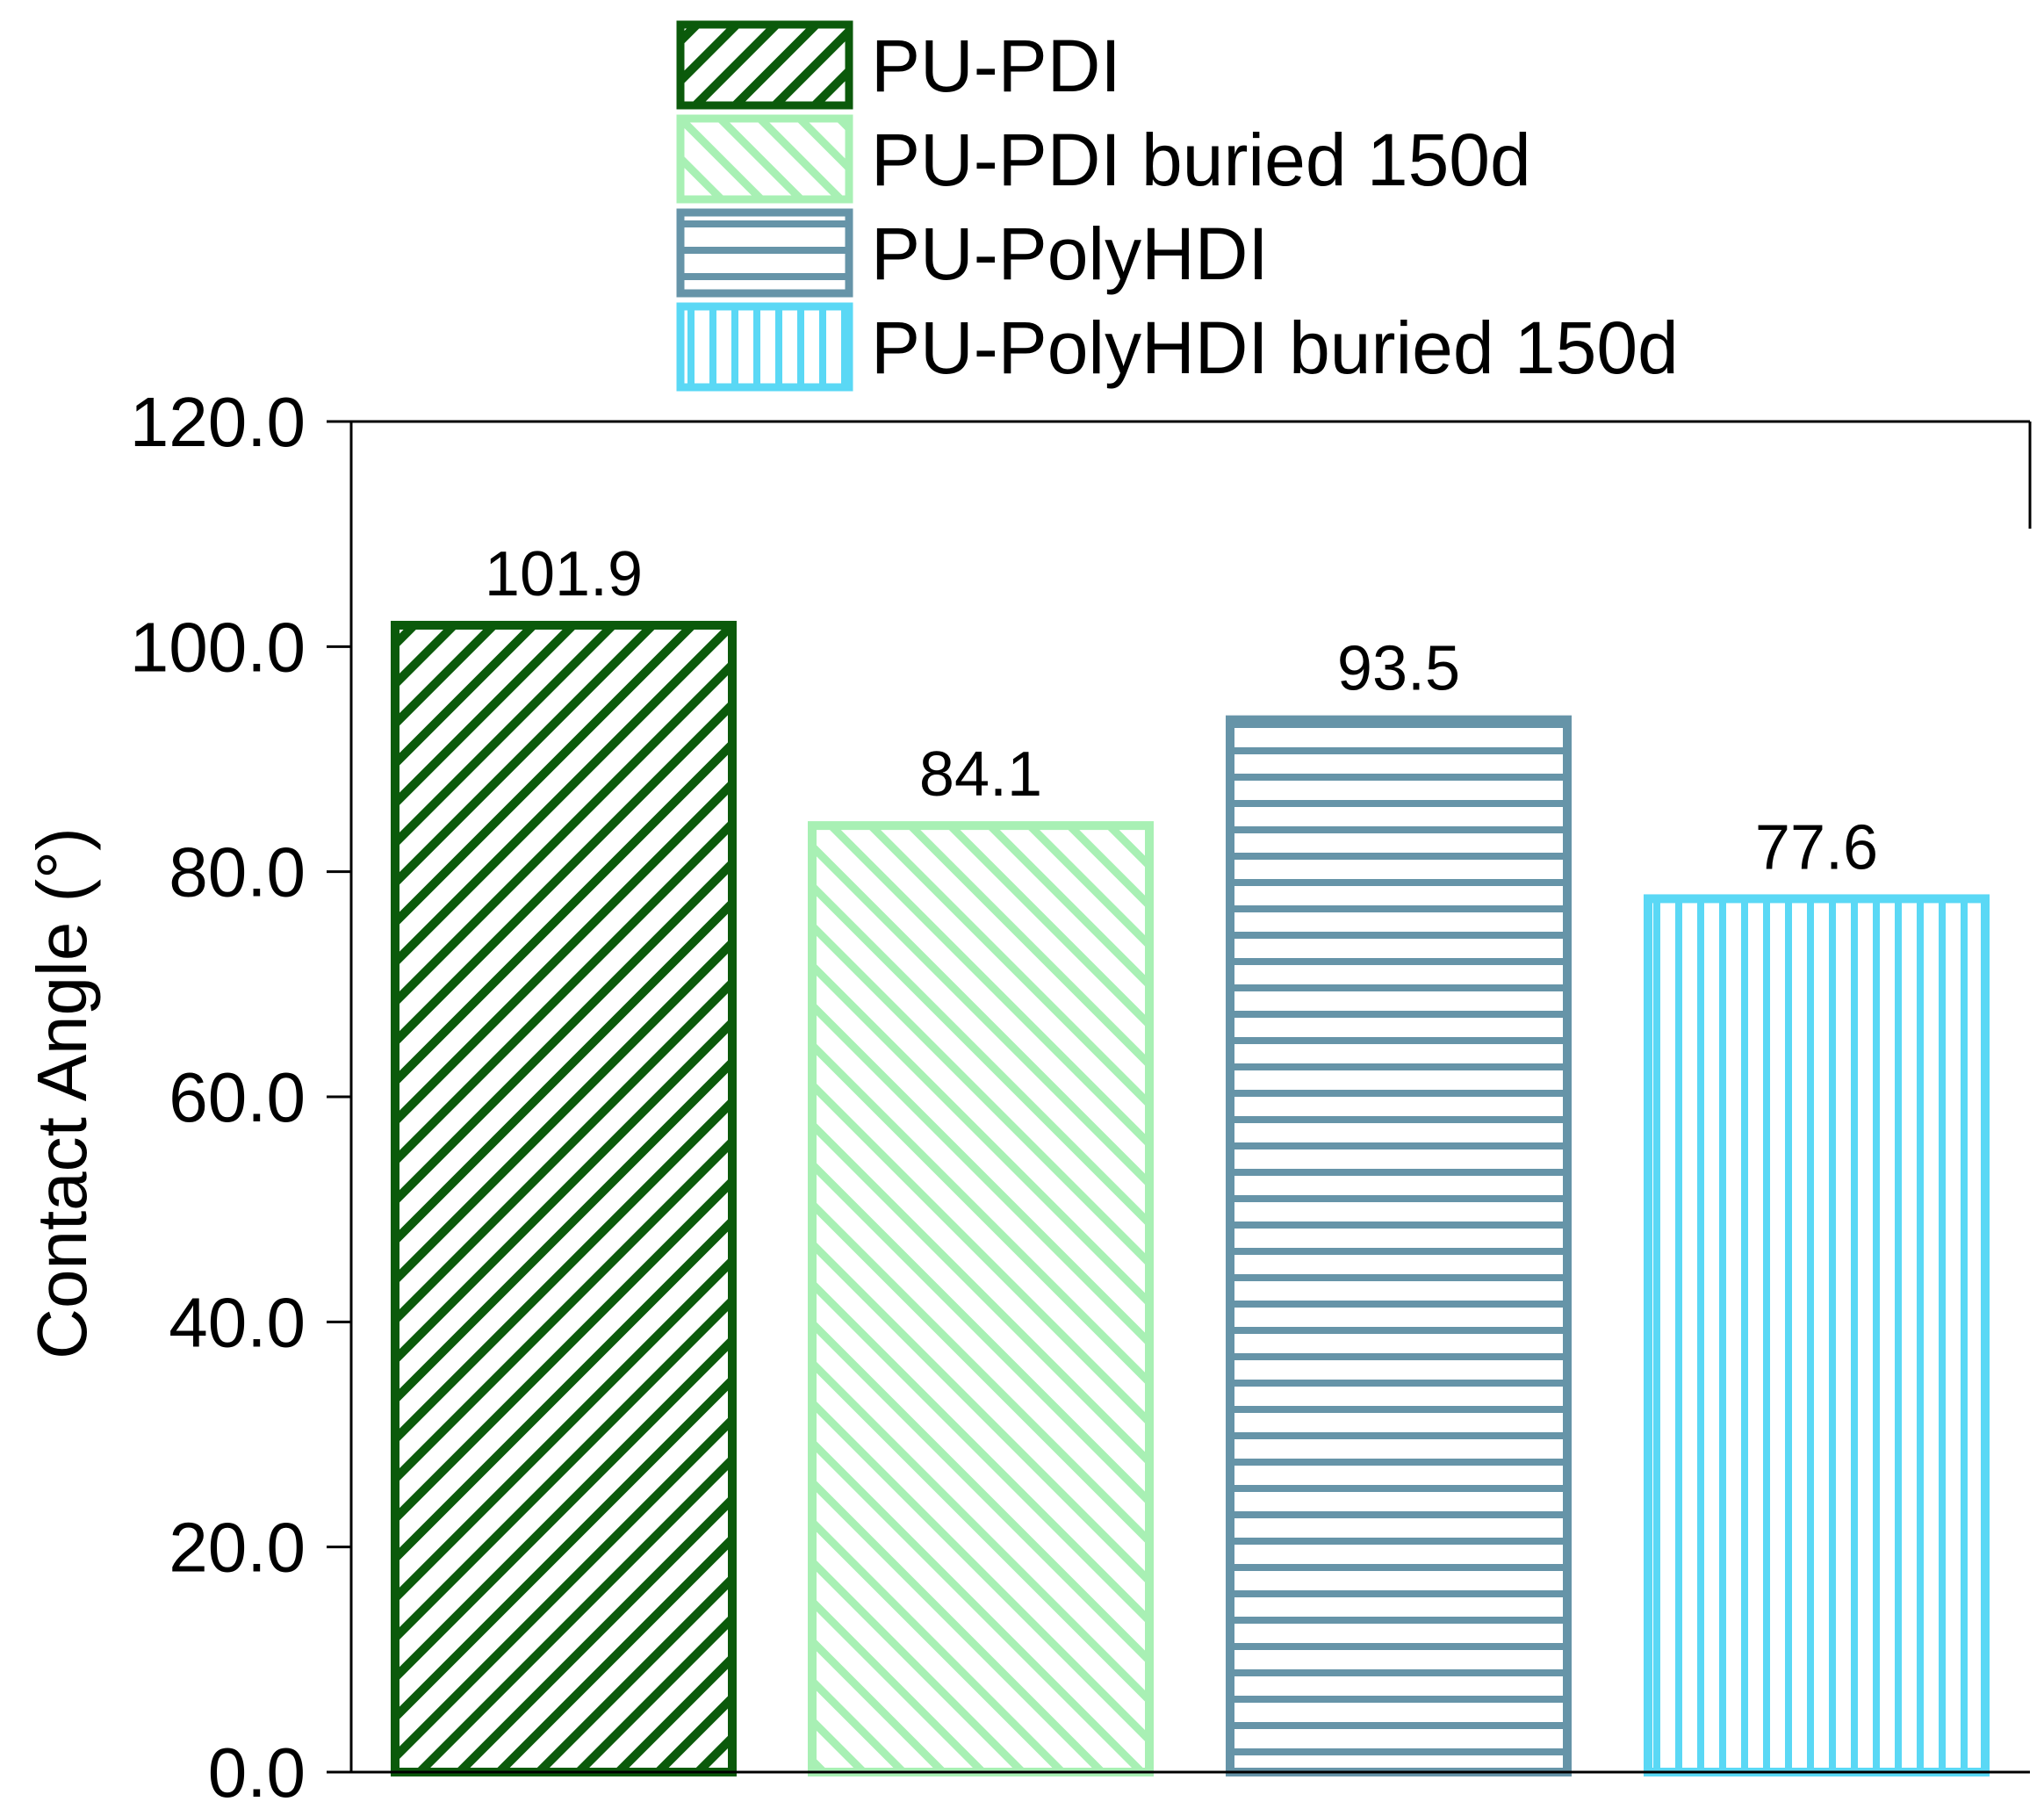 This screenshot has width=2044, height=1816. I want to click on y-tick-label: 60.0, so click(237, 1097).